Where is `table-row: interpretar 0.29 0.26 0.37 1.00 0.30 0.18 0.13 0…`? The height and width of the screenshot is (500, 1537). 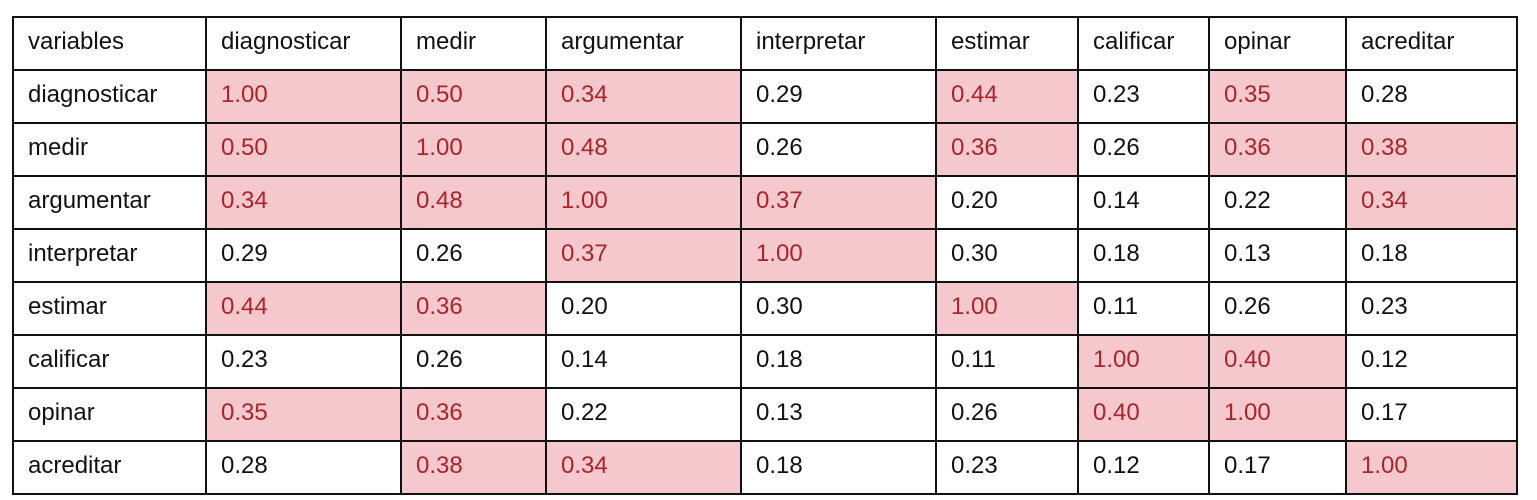
table-row: interpretar 0.29 0.26 0.37 1.00 0.30 0.18 0.13 0… is located at coordinates (765, 255).